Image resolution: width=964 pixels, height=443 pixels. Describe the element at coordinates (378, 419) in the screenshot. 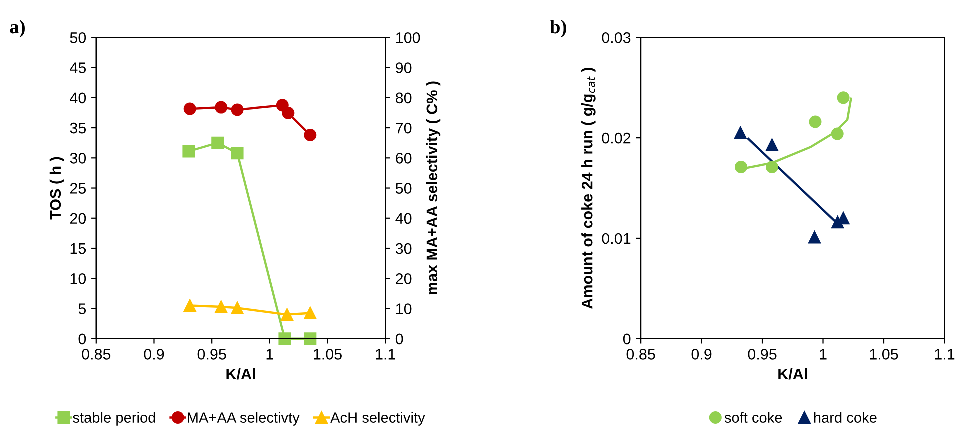

I see `legend-label: AcH selectivity` at that location.